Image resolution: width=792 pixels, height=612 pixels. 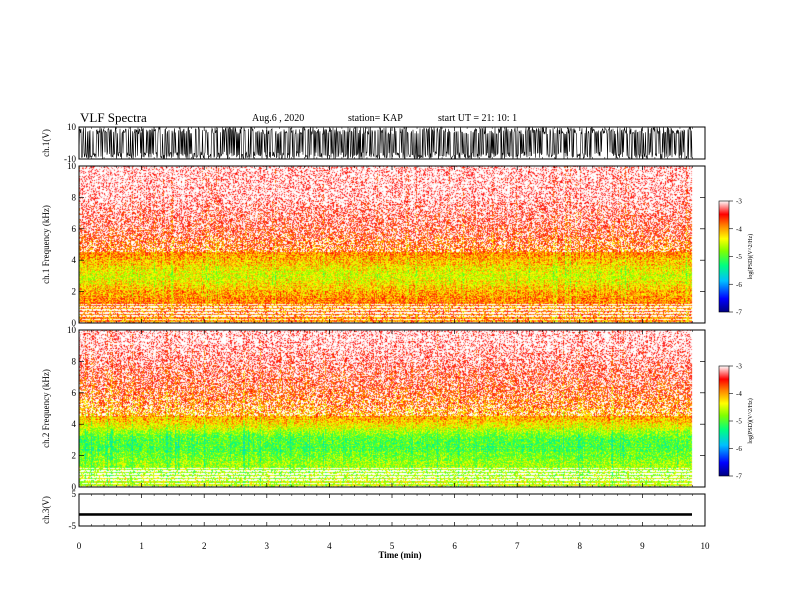 What do you see at coordinates (385, 143) in the screenshot?
I see `ch1-waveform-trace` at bounding box center [385, 143].